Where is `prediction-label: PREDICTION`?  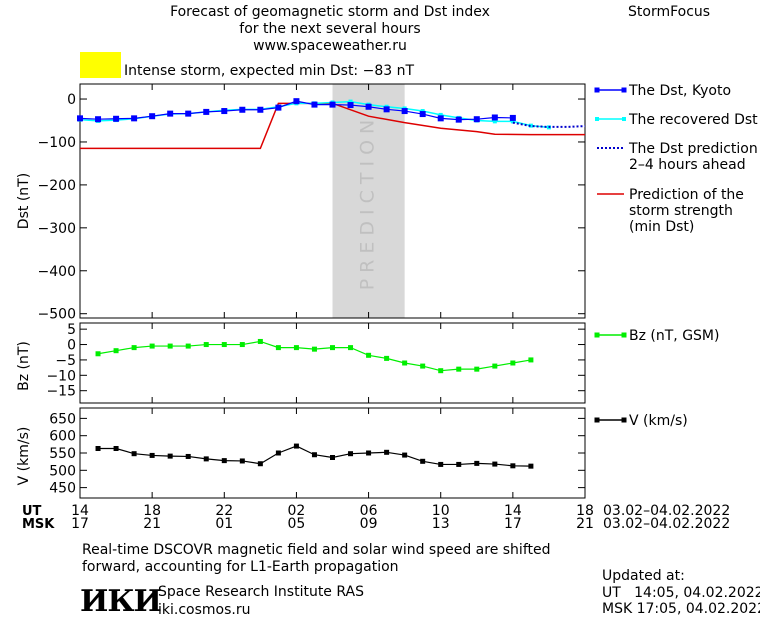 prediction-label: PREDICTION is located at coordinates (368, 202).